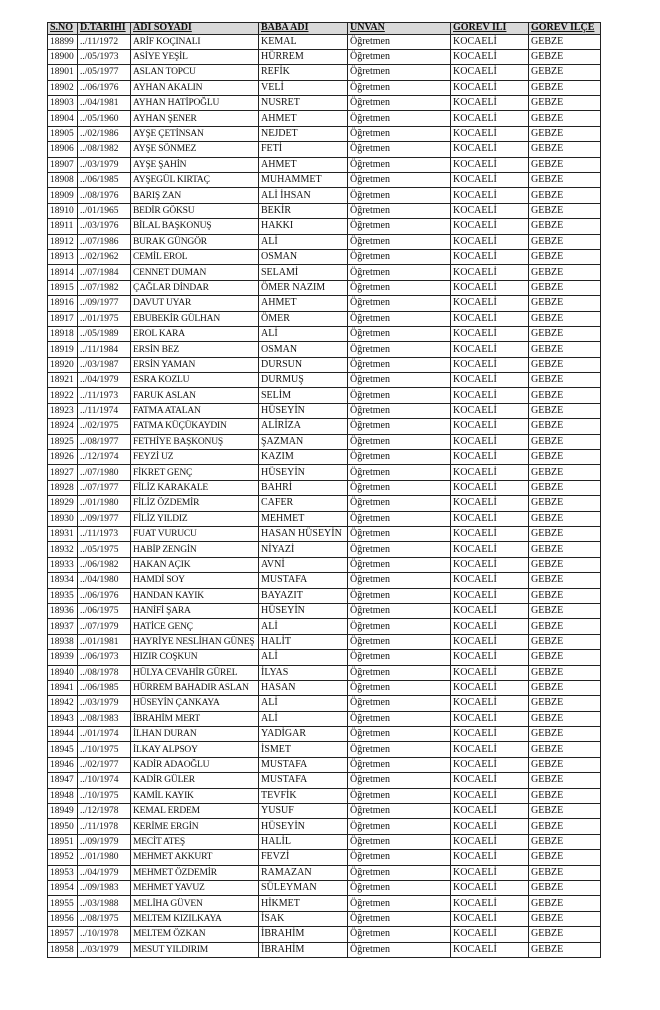 Image resolution: width=660 pixels, height=1010 pixels. What do you see at coordinates (62, 534) in the screenshot?
I see `serial-number: 18931` at bounding box center [62, 534].